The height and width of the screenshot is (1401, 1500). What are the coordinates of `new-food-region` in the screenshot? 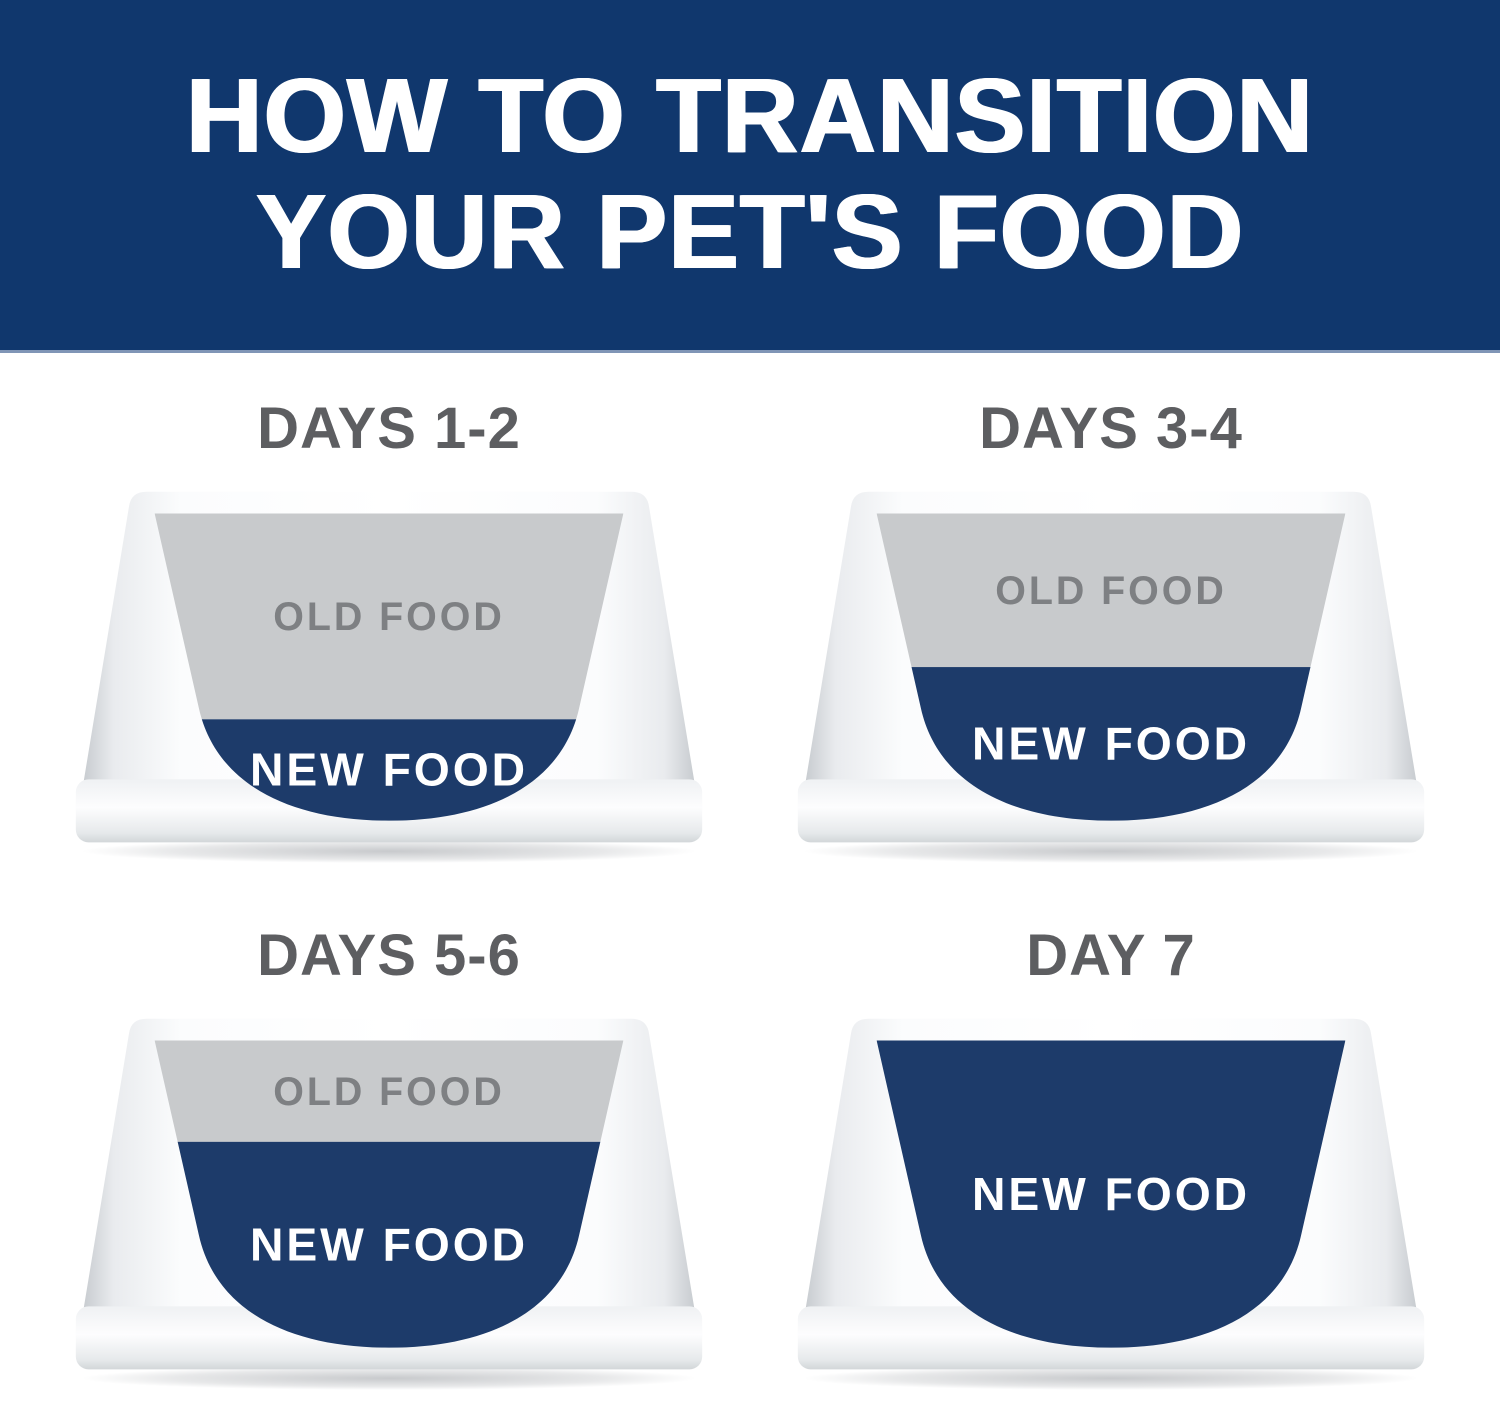 It's located at (1111, 1194).